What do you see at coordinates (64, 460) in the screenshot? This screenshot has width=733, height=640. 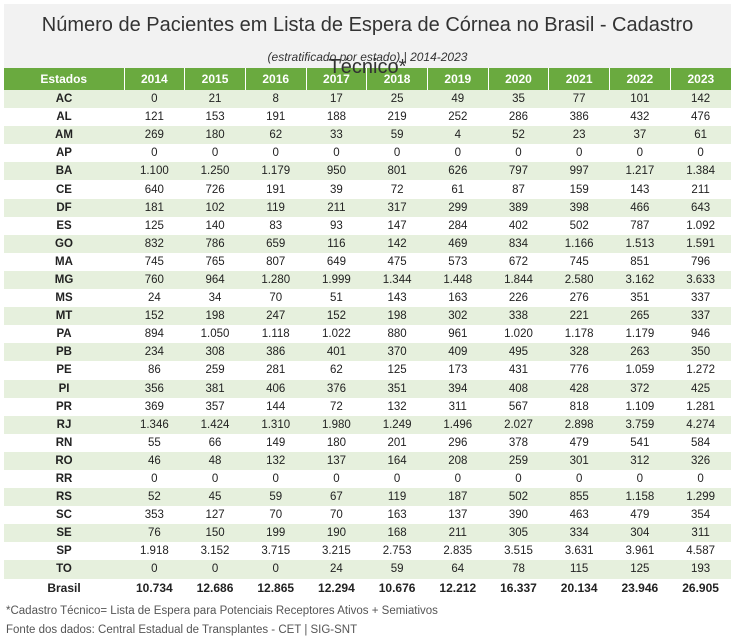 I see `state-cell: RO` at bounding box center [64, 460].